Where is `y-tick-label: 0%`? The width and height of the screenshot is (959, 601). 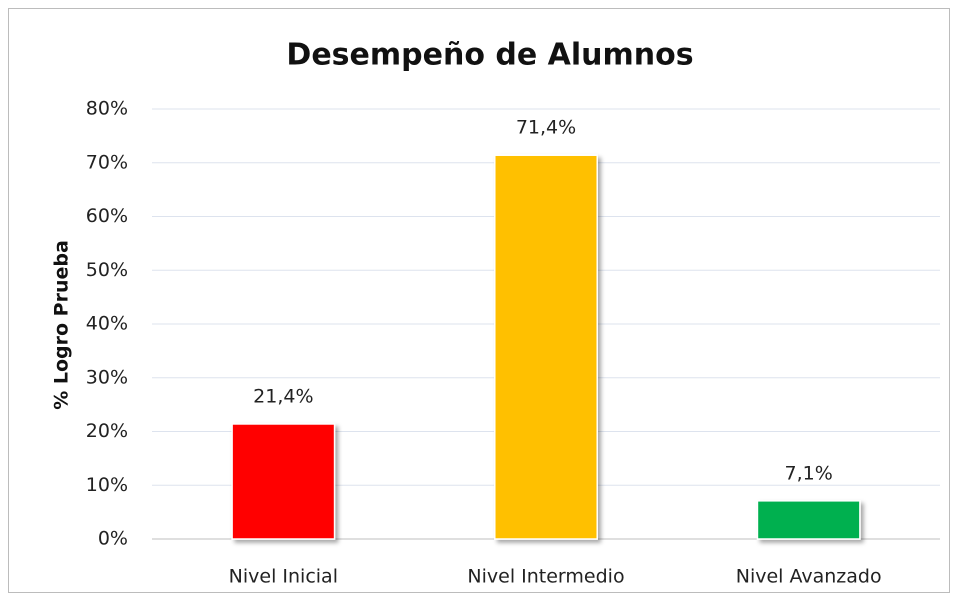 y-tick-label: 0% is located at coordinates (113, 539).